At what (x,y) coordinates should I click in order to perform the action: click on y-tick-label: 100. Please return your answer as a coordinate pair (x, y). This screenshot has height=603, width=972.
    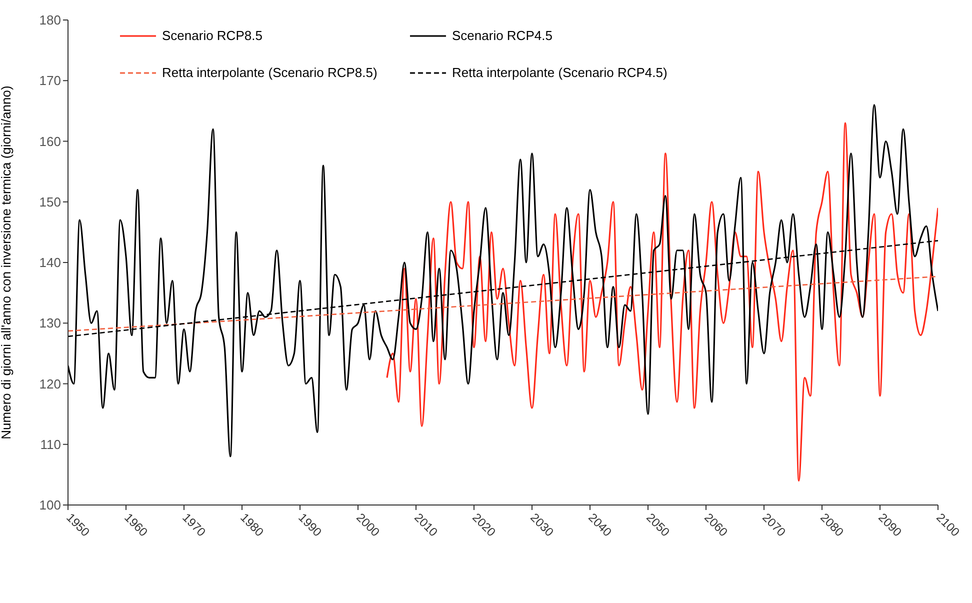
    Looking at the image, I should click on (50, 505).